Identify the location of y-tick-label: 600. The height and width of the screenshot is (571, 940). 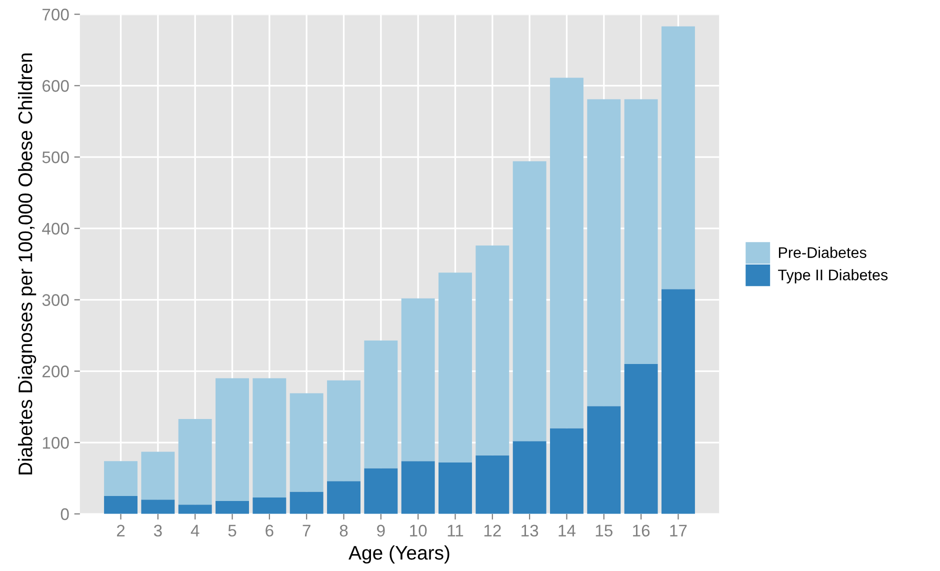
(55, 86).